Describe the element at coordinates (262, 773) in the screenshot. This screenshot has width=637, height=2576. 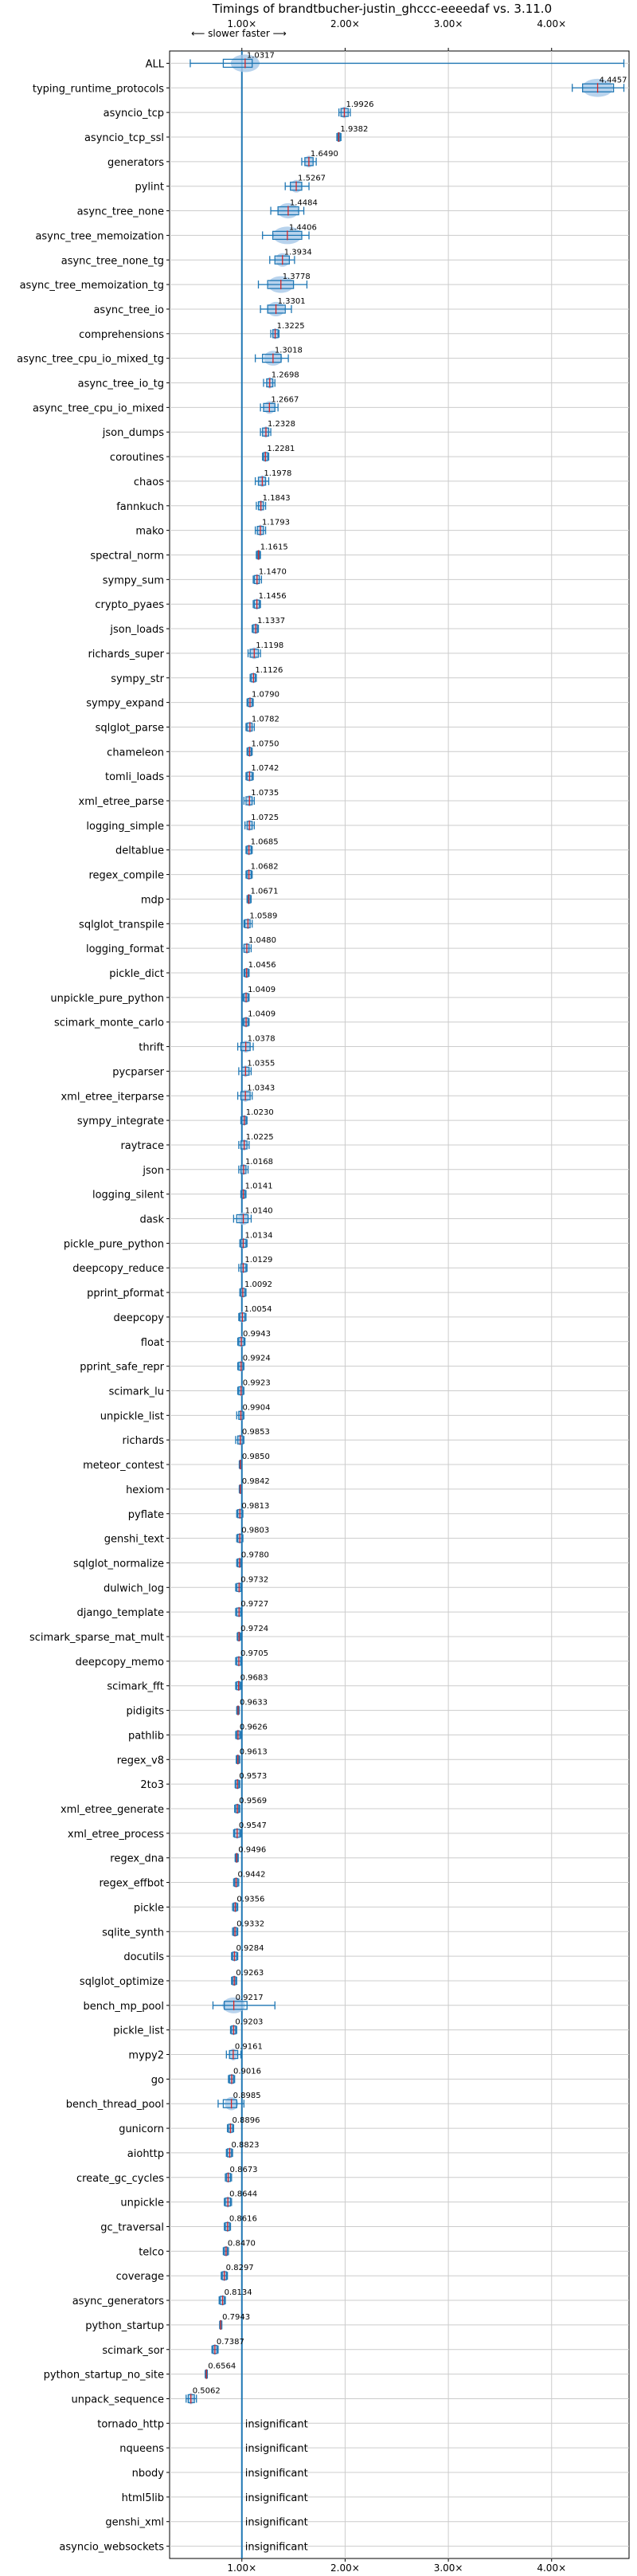
I see `benchmark-mark-tomli-loads: 1.0742` at that location.